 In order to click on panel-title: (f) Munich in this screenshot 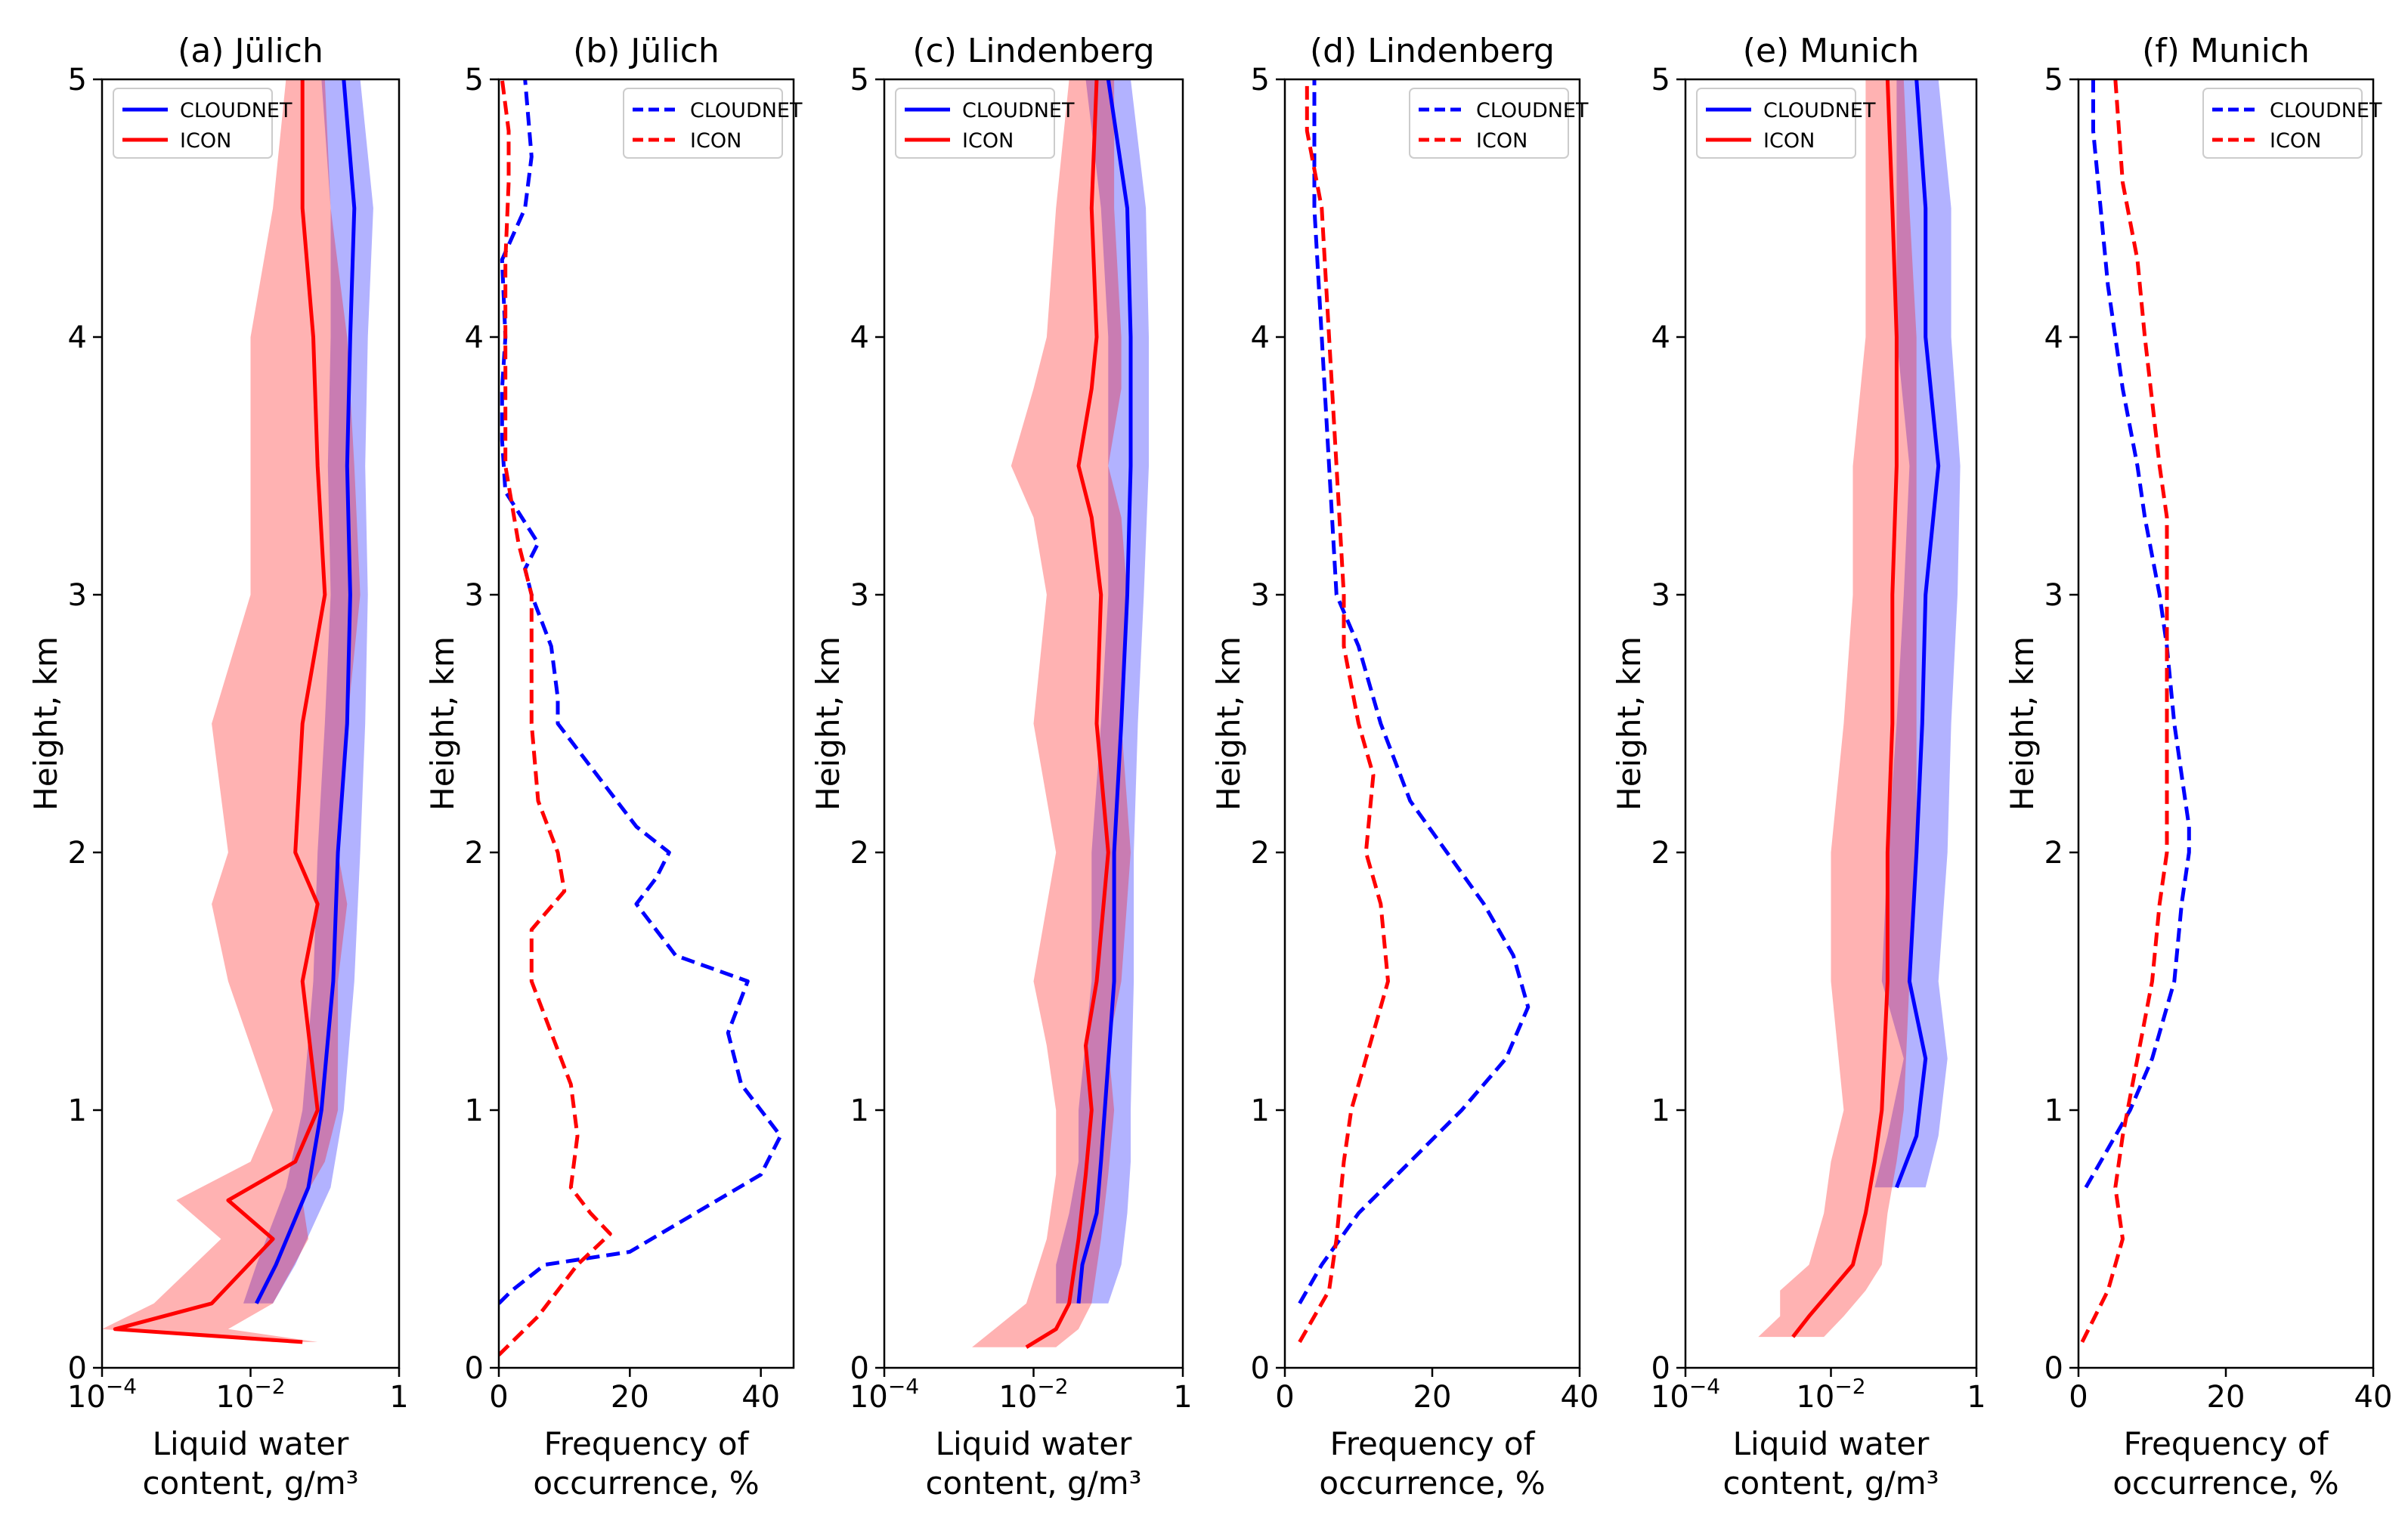, I will do `click(2226, 51)`.